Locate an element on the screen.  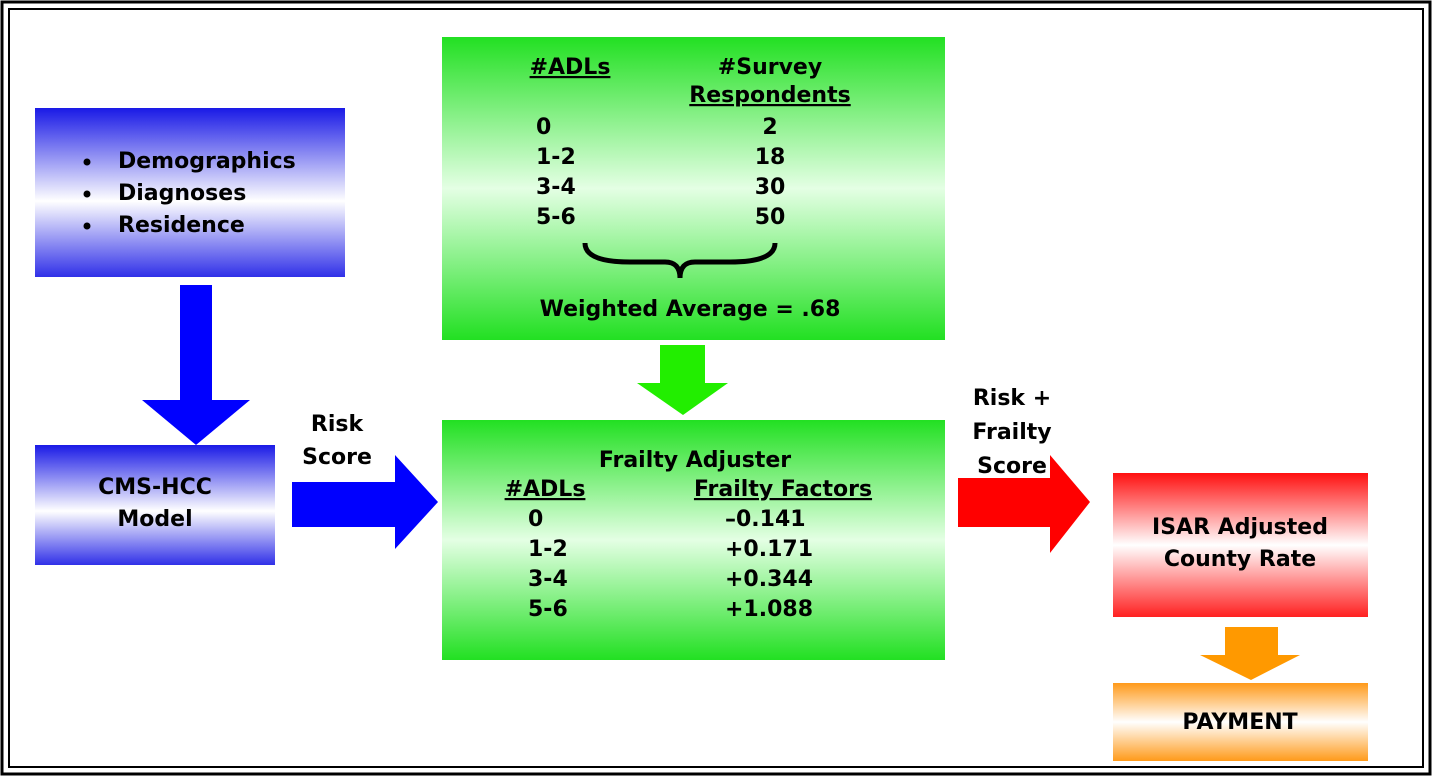
rate-label: ISAR Adjusted is located at coordinates (1240, 527).